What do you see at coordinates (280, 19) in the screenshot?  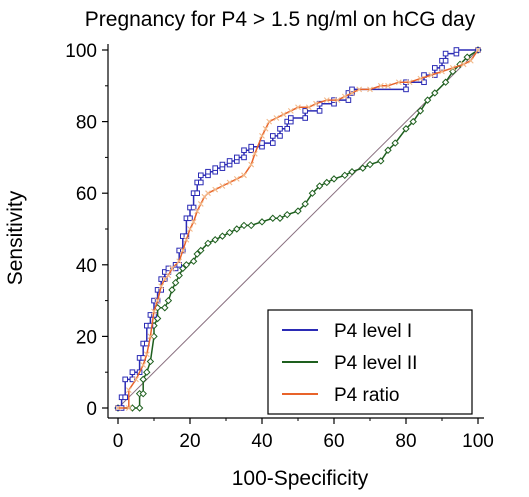 I see `chart-title: Pregnancy for P4 > 1.5 ng/ml on hCG day` at bounding box center [280, 19].